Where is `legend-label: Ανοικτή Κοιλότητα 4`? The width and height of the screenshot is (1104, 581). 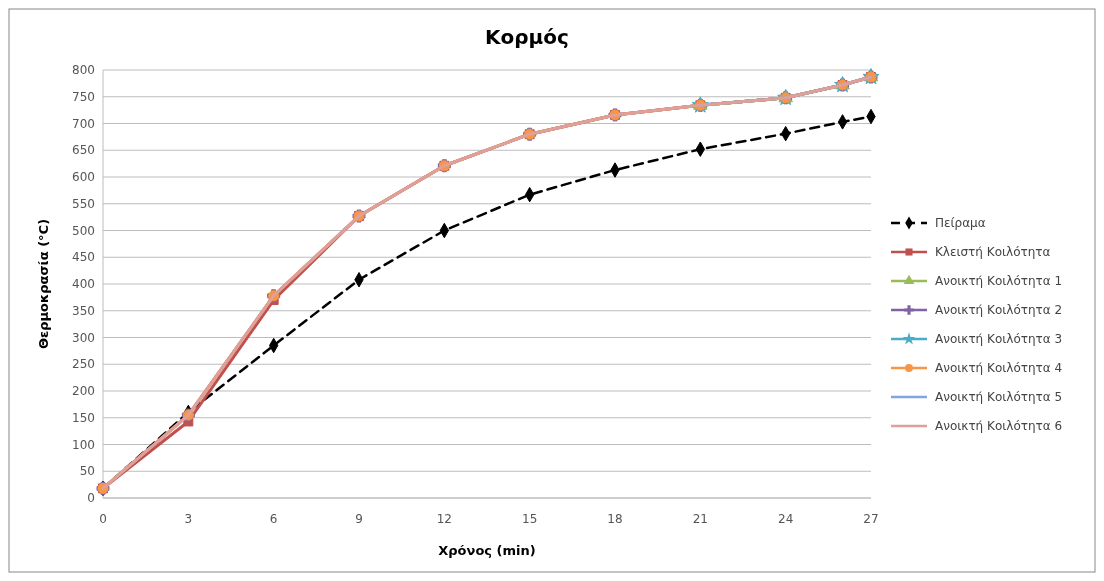
legend-label: Ανοικτή Κοιλότητα 4 is located at coordinates (999, 368).